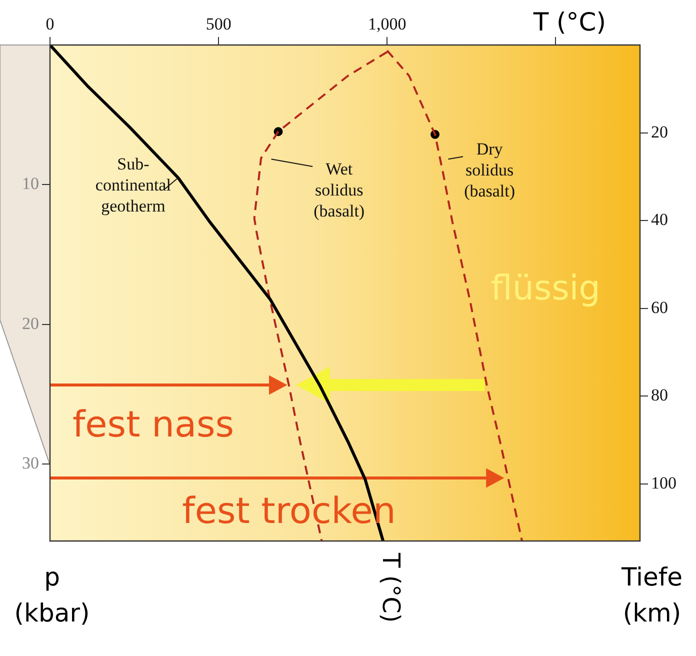 This screenshot has width=696, height=656. Describe the element at coordinates (52, 595) in the screenshot. I see `y-axis-title: p (kbar)` at that location.